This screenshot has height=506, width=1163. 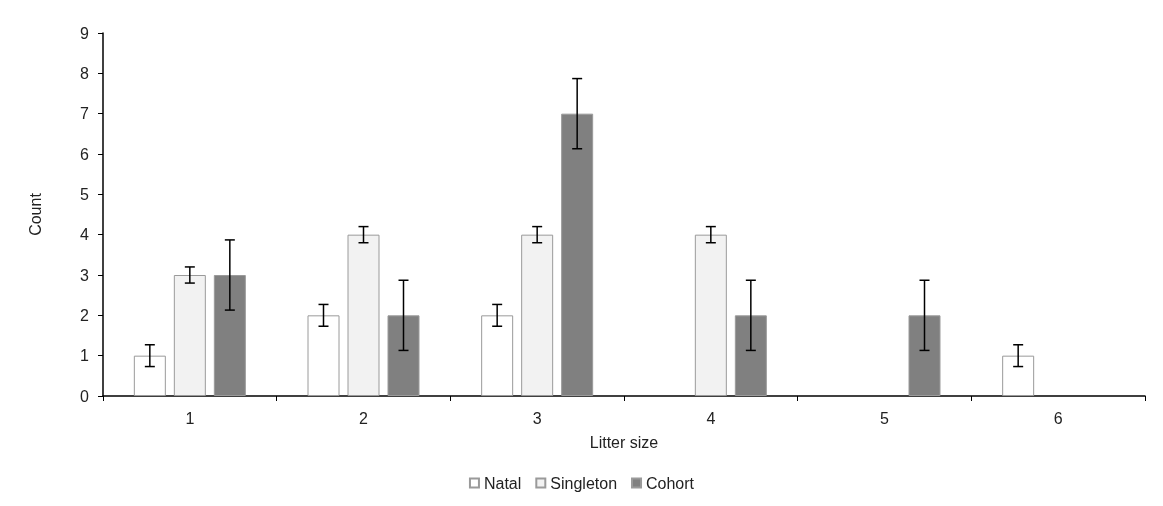 I want to click on y-tick-label: 9, so click(x=85, y=33).